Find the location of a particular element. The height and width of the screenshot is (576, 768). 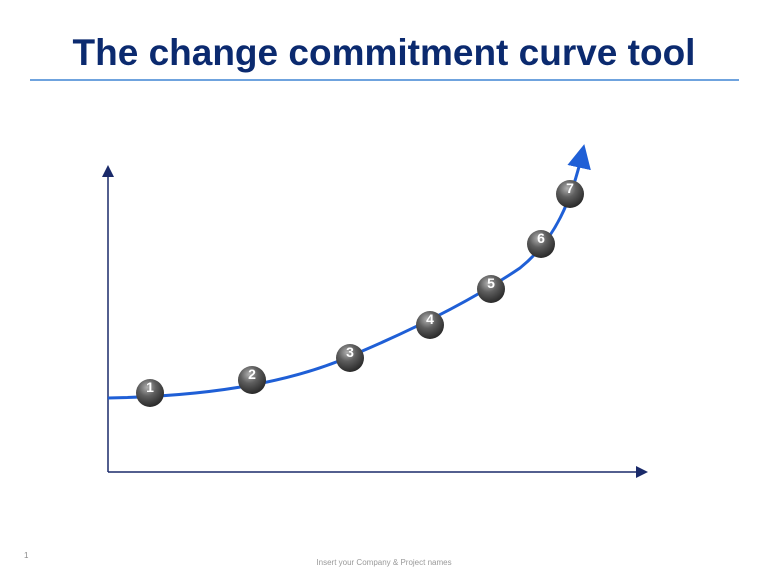

stage-ball-1: 1 is located at coordinates (150, 393).